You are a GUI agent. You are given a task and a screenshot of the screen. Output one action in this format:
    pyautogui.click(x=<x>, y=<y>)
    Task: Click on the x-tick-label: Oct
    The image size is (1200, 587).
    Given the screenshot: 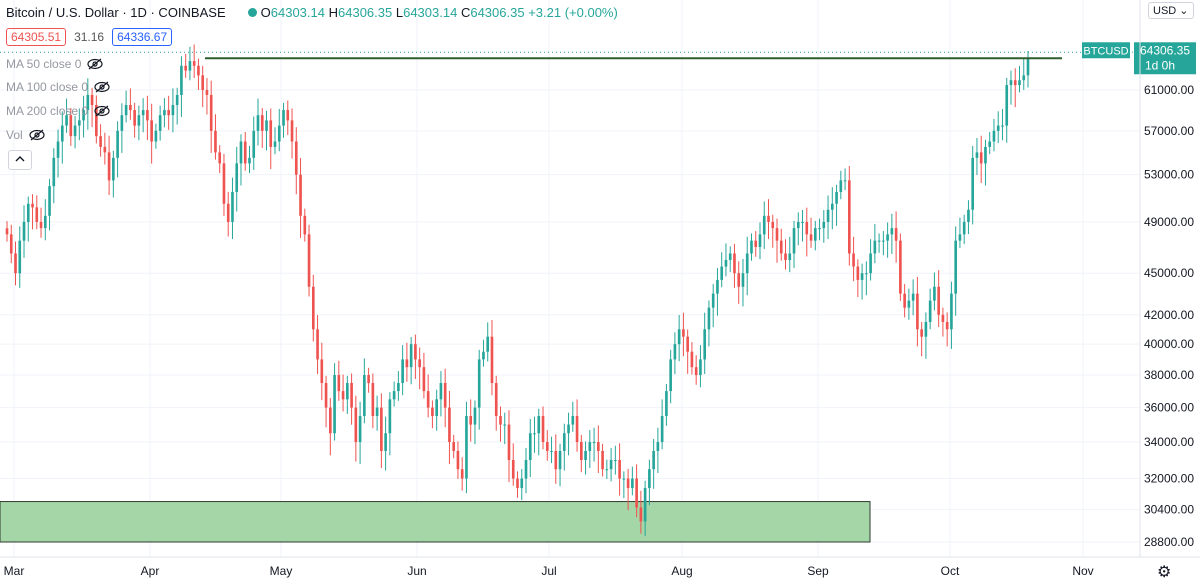 What is the action you would take?
    pyautogui.click(x=950, y=571)
    